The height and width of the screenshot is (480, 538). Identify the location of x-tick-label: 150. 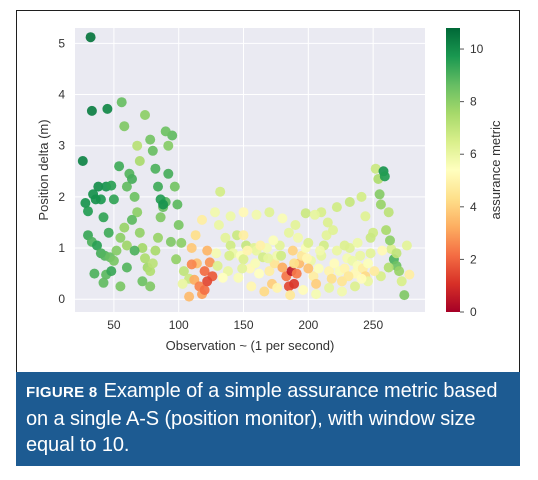
(244, 325).